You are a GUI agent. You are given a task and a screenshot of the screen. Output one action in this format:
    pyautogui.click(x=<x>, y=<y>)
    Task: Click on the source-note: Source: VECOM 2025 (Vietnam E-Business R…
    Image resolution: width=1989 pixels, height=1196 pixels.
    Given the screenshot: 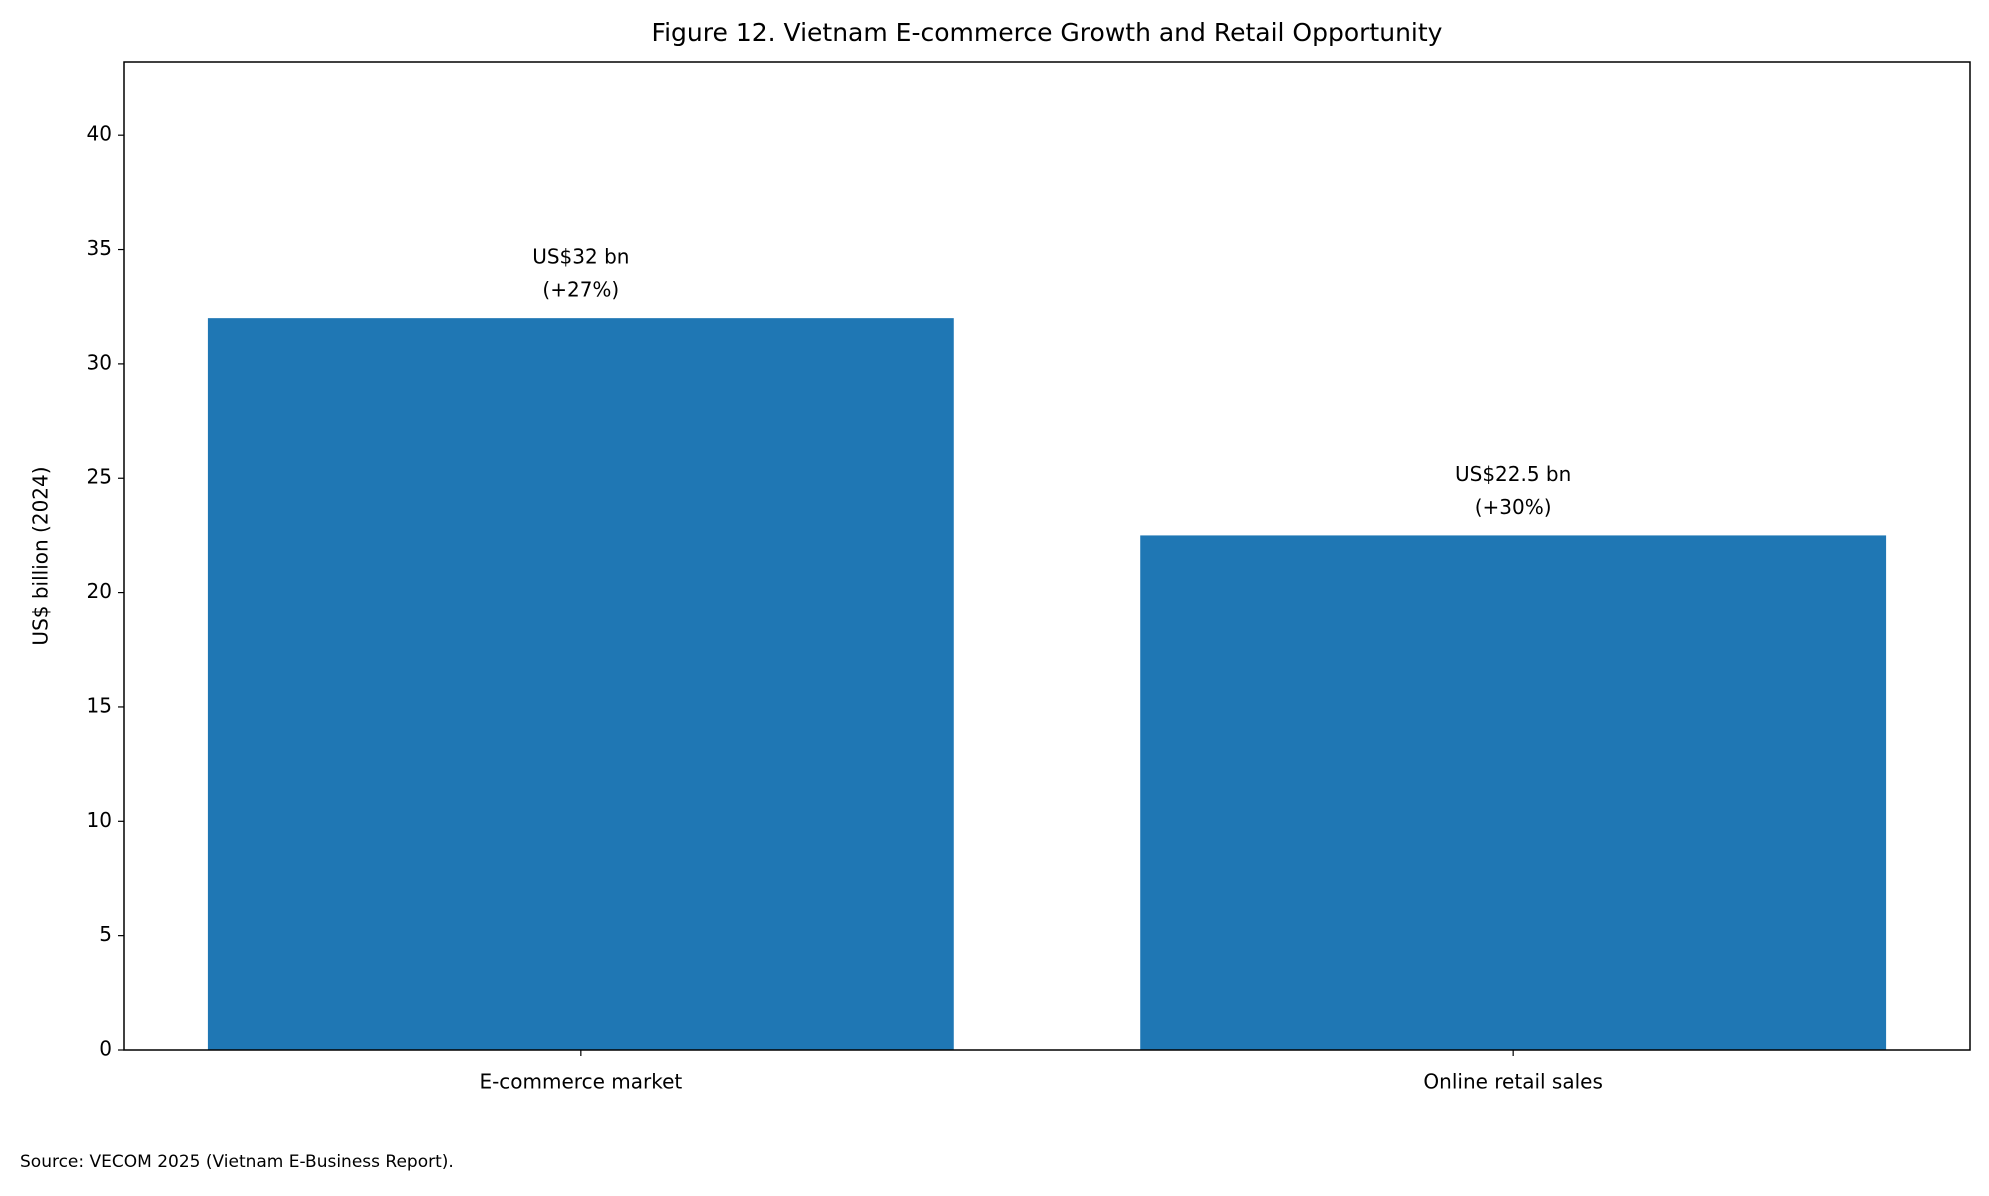 What is the action you would take?
    pyautogui.click(x=237, y=1162)
    